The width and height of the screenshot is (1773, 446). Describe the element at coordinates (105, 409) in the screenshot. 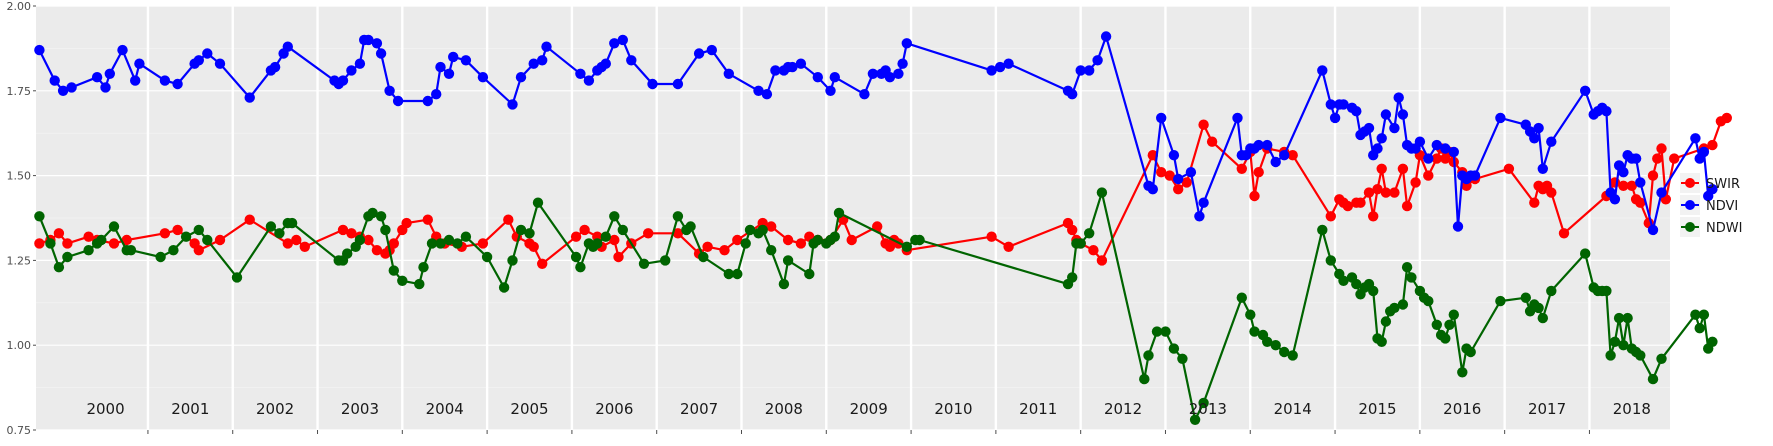

I see `year-label-2000: 2000` at that location.